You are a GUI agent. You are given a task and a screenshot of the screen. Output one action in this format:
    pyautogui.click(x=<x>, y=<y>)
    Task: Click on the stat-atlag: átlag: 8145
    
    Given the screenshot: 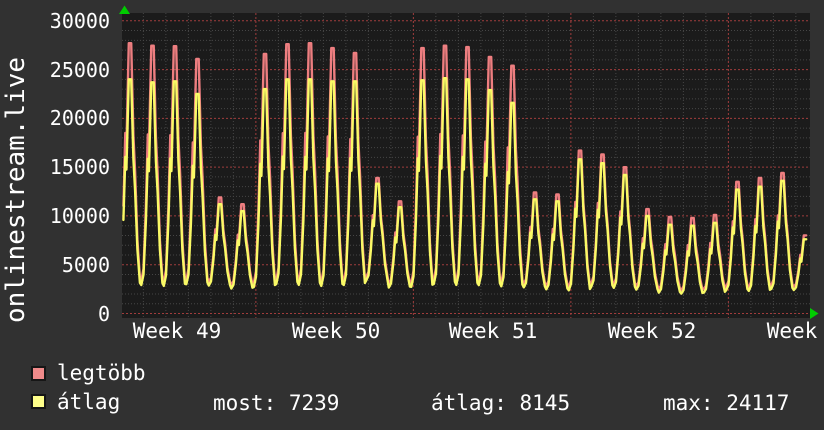 What is the action you would take?
    pyautogui.click(x=500, y=403)
    